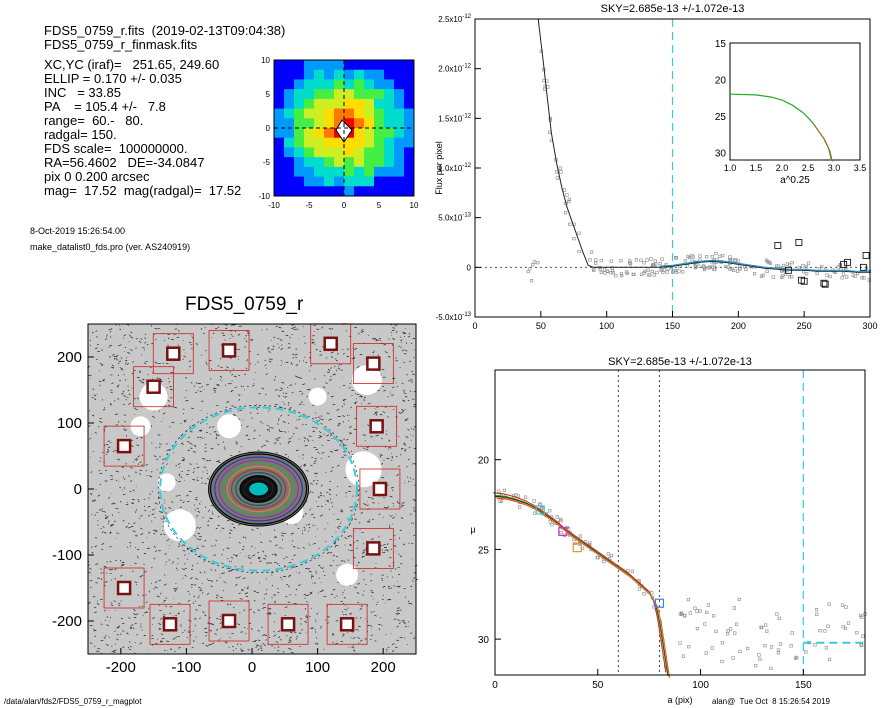  Describe the element at coordinates (454, 118) in the screenshot. I see `y-tick-label: 1.5x10⁻¹²` at that location.